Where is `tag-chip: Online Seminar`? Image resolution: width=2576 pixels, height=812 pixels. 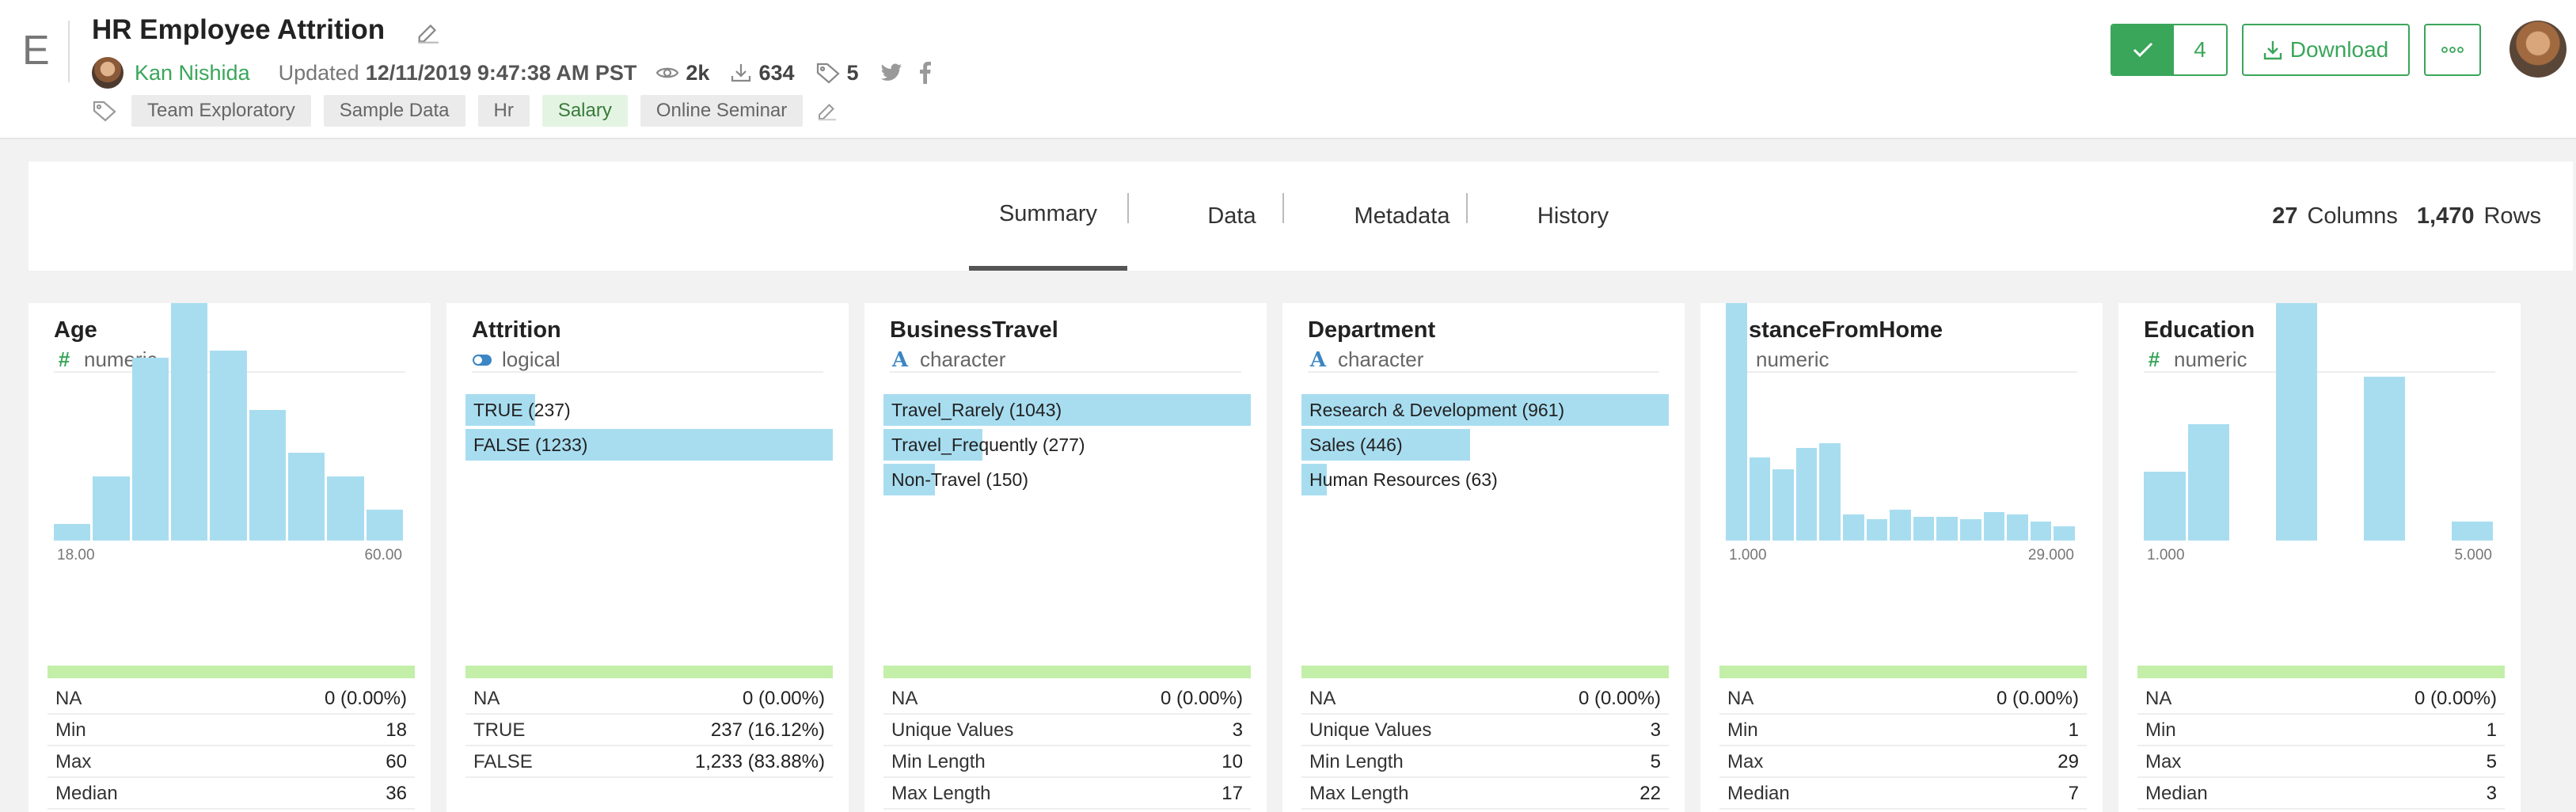 tag-chip: Online Seminar is located at coordinates (722, 111).